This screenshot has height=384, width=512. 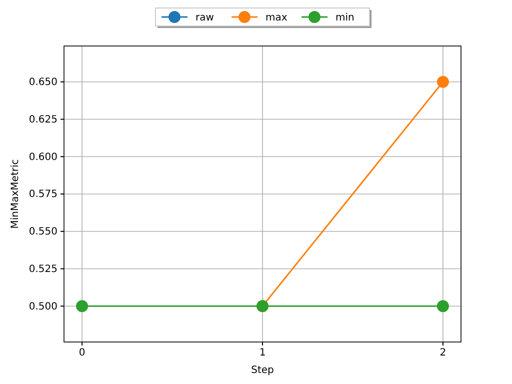 What do you see at coordinates (43, 157) in the screenshot?
I see `y-tick-label: 0.600` at bounding box center [43, 157].